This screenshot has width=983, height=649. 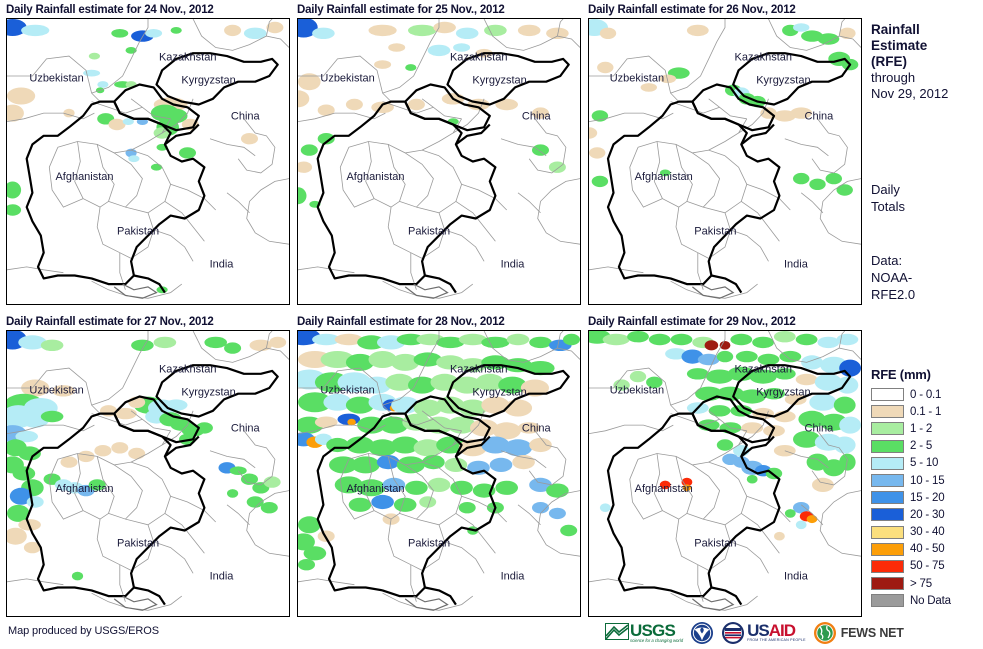 What do you see at coordinates (921, 583) in the screenshot?
I see `legend-label: > 75` at bounding box center [921, 583].